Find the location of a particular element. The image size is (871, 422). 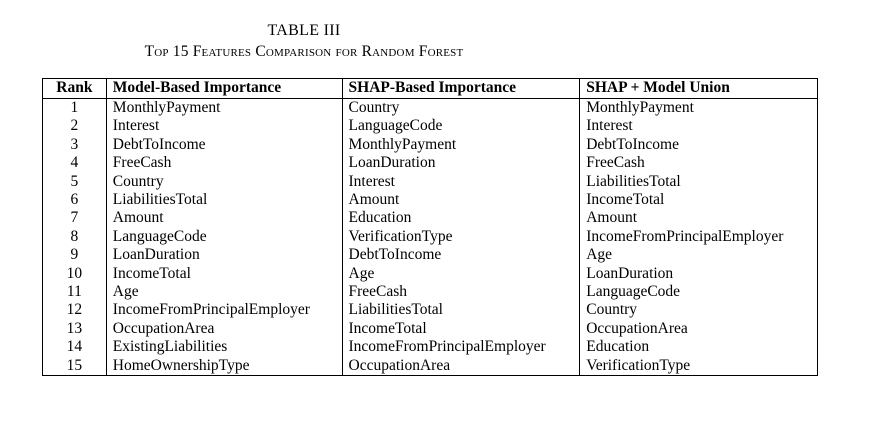

table-row: 7 Amount Education Amount is located at coordinates (430, 218).